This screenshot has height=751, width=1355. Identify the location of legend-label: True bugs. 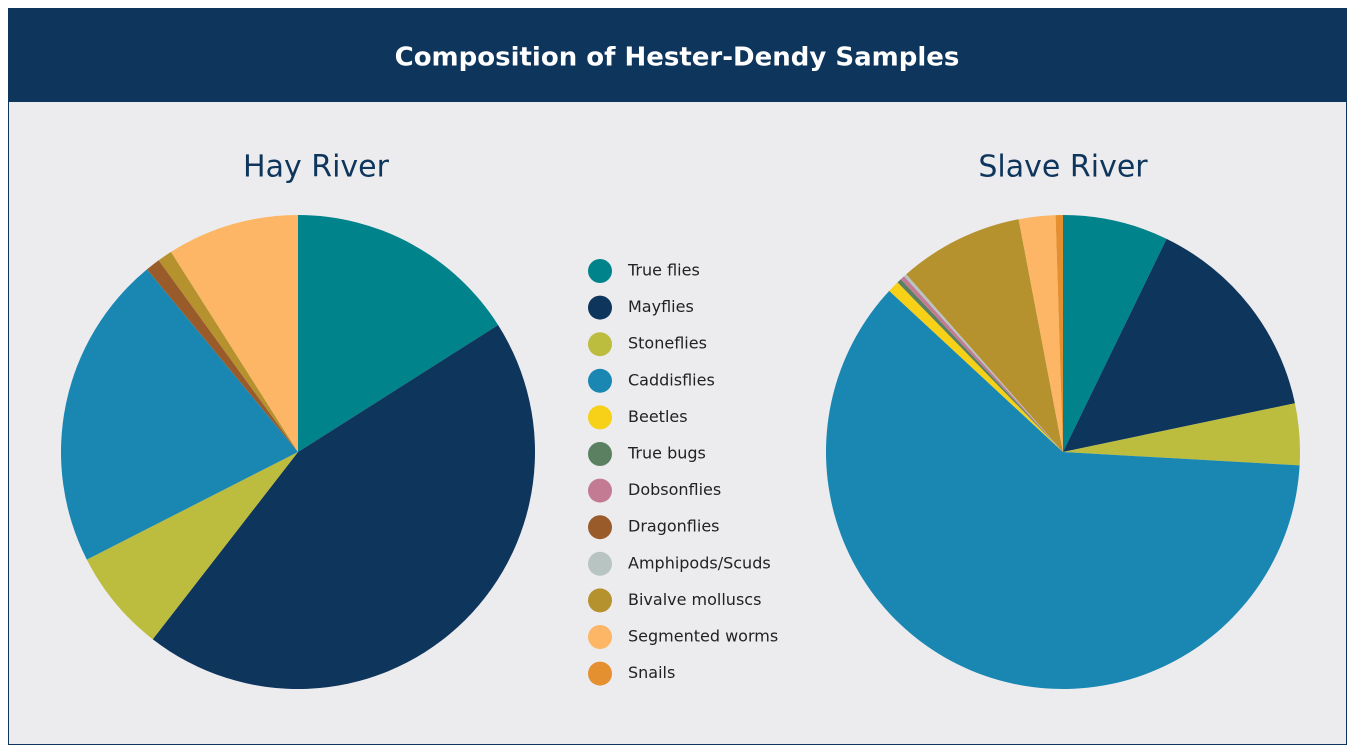
(666, 453).